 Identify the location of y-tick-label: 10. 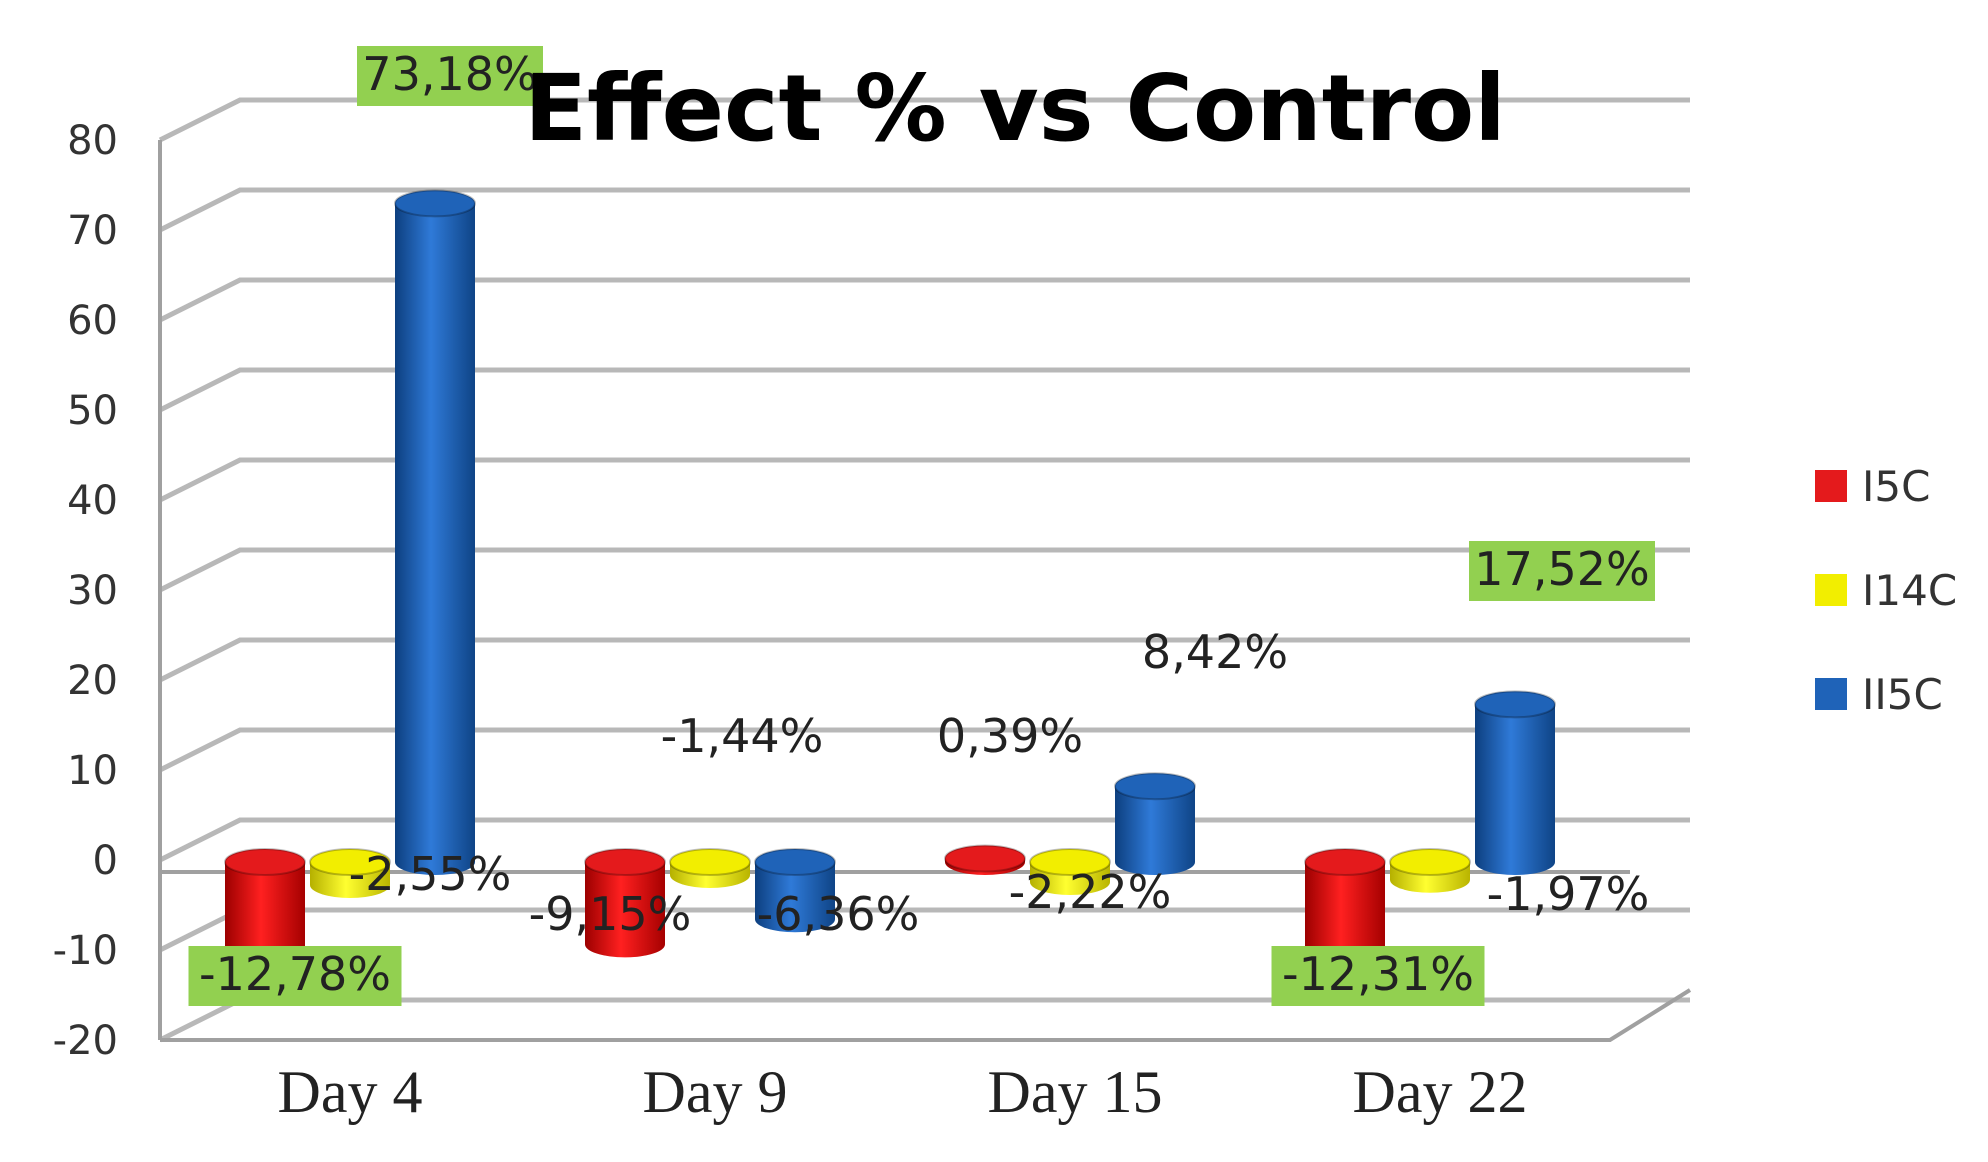
(92, 771).